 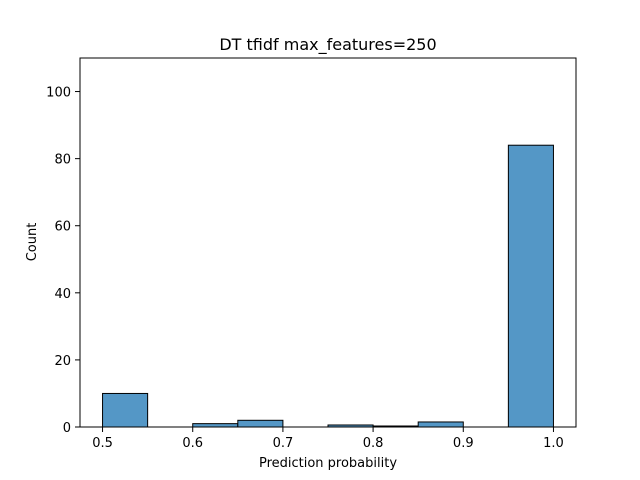 What do you see at coordinates (283, 443) in the screenshot?
I see `x-tick-label: 0.7` at bounding box center [283, 443].